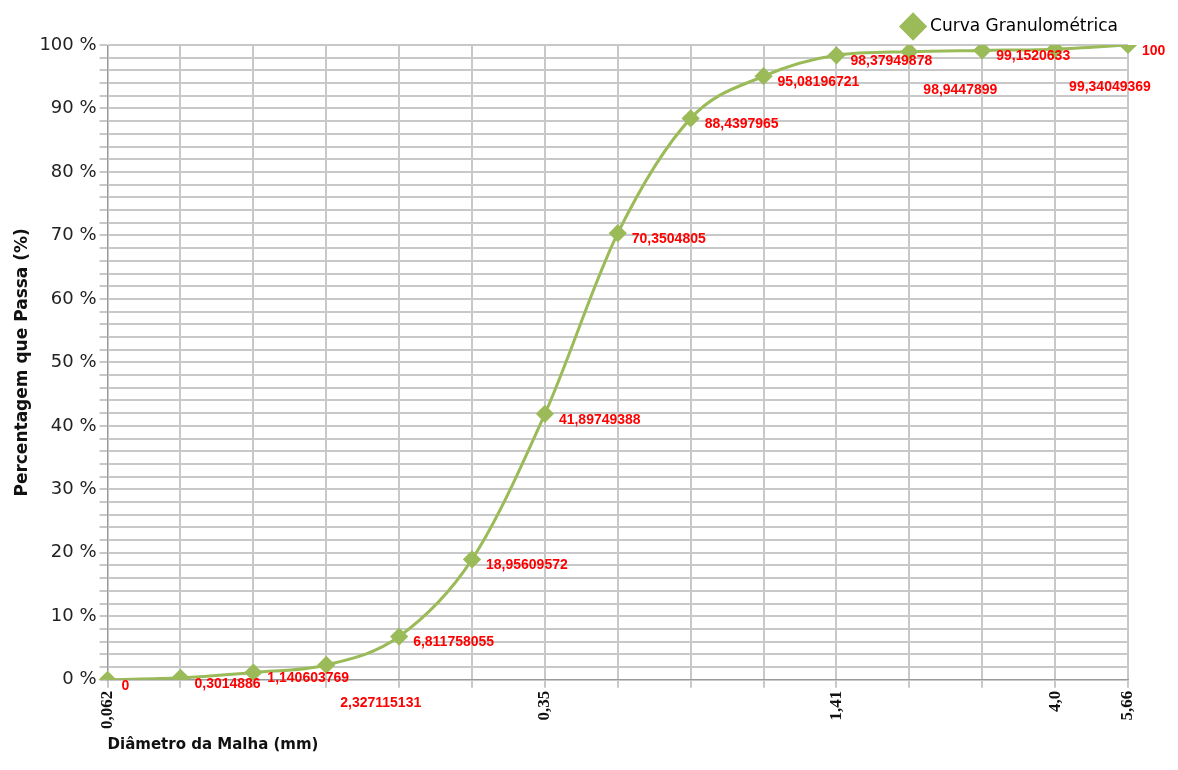  Describe the element at coordinates (1110, 86) in the screenshot. I see `data-label: 99,34049369` at that location.